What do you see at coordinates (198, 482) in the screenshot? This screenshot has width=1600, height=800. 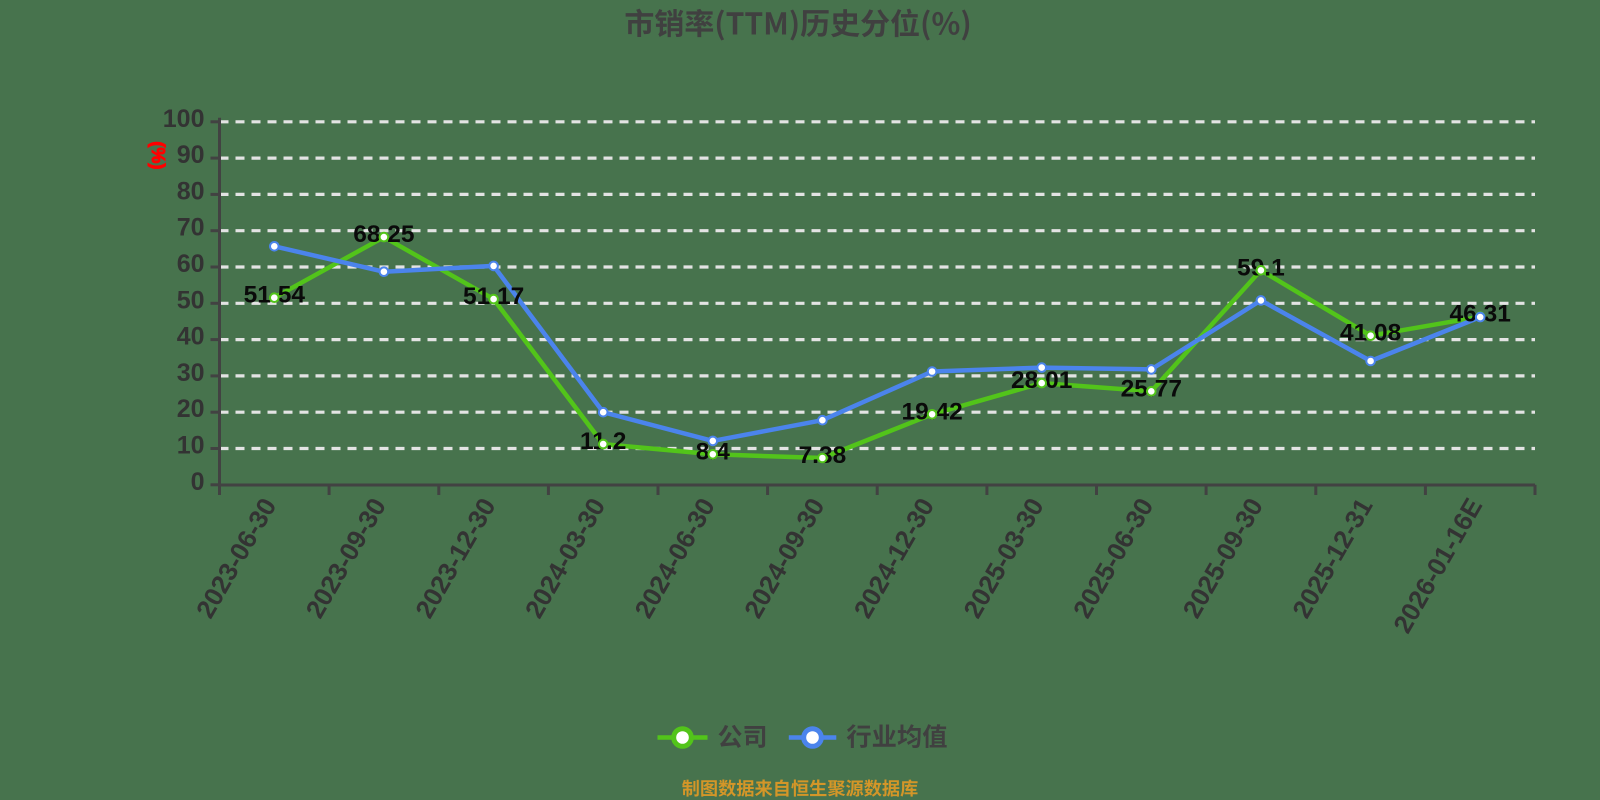 I see `svg-text: 0` at bounding box center [198, 482].